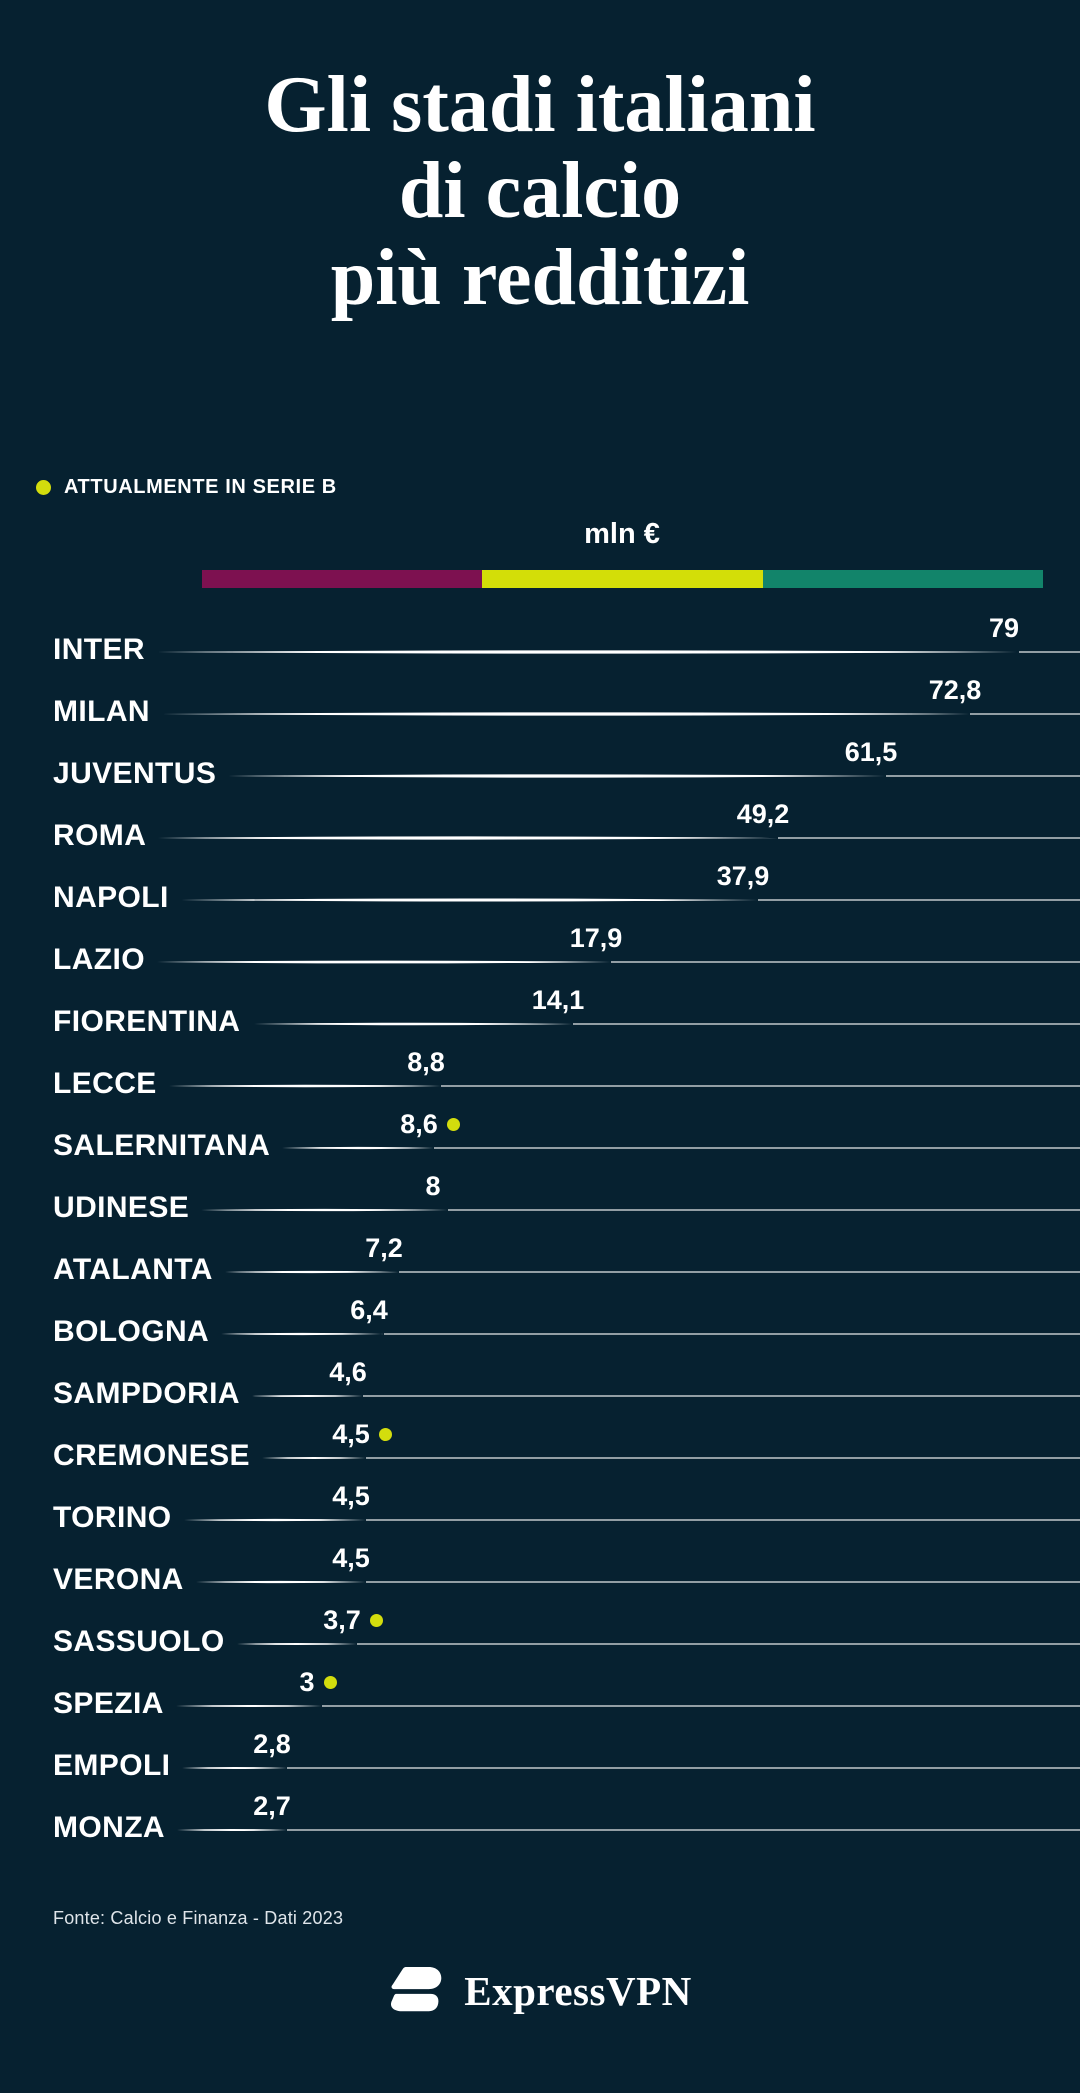  Describe the element at coordinates (384, 1247) in the screenshot. I see `value-label: 7,2` at that location.